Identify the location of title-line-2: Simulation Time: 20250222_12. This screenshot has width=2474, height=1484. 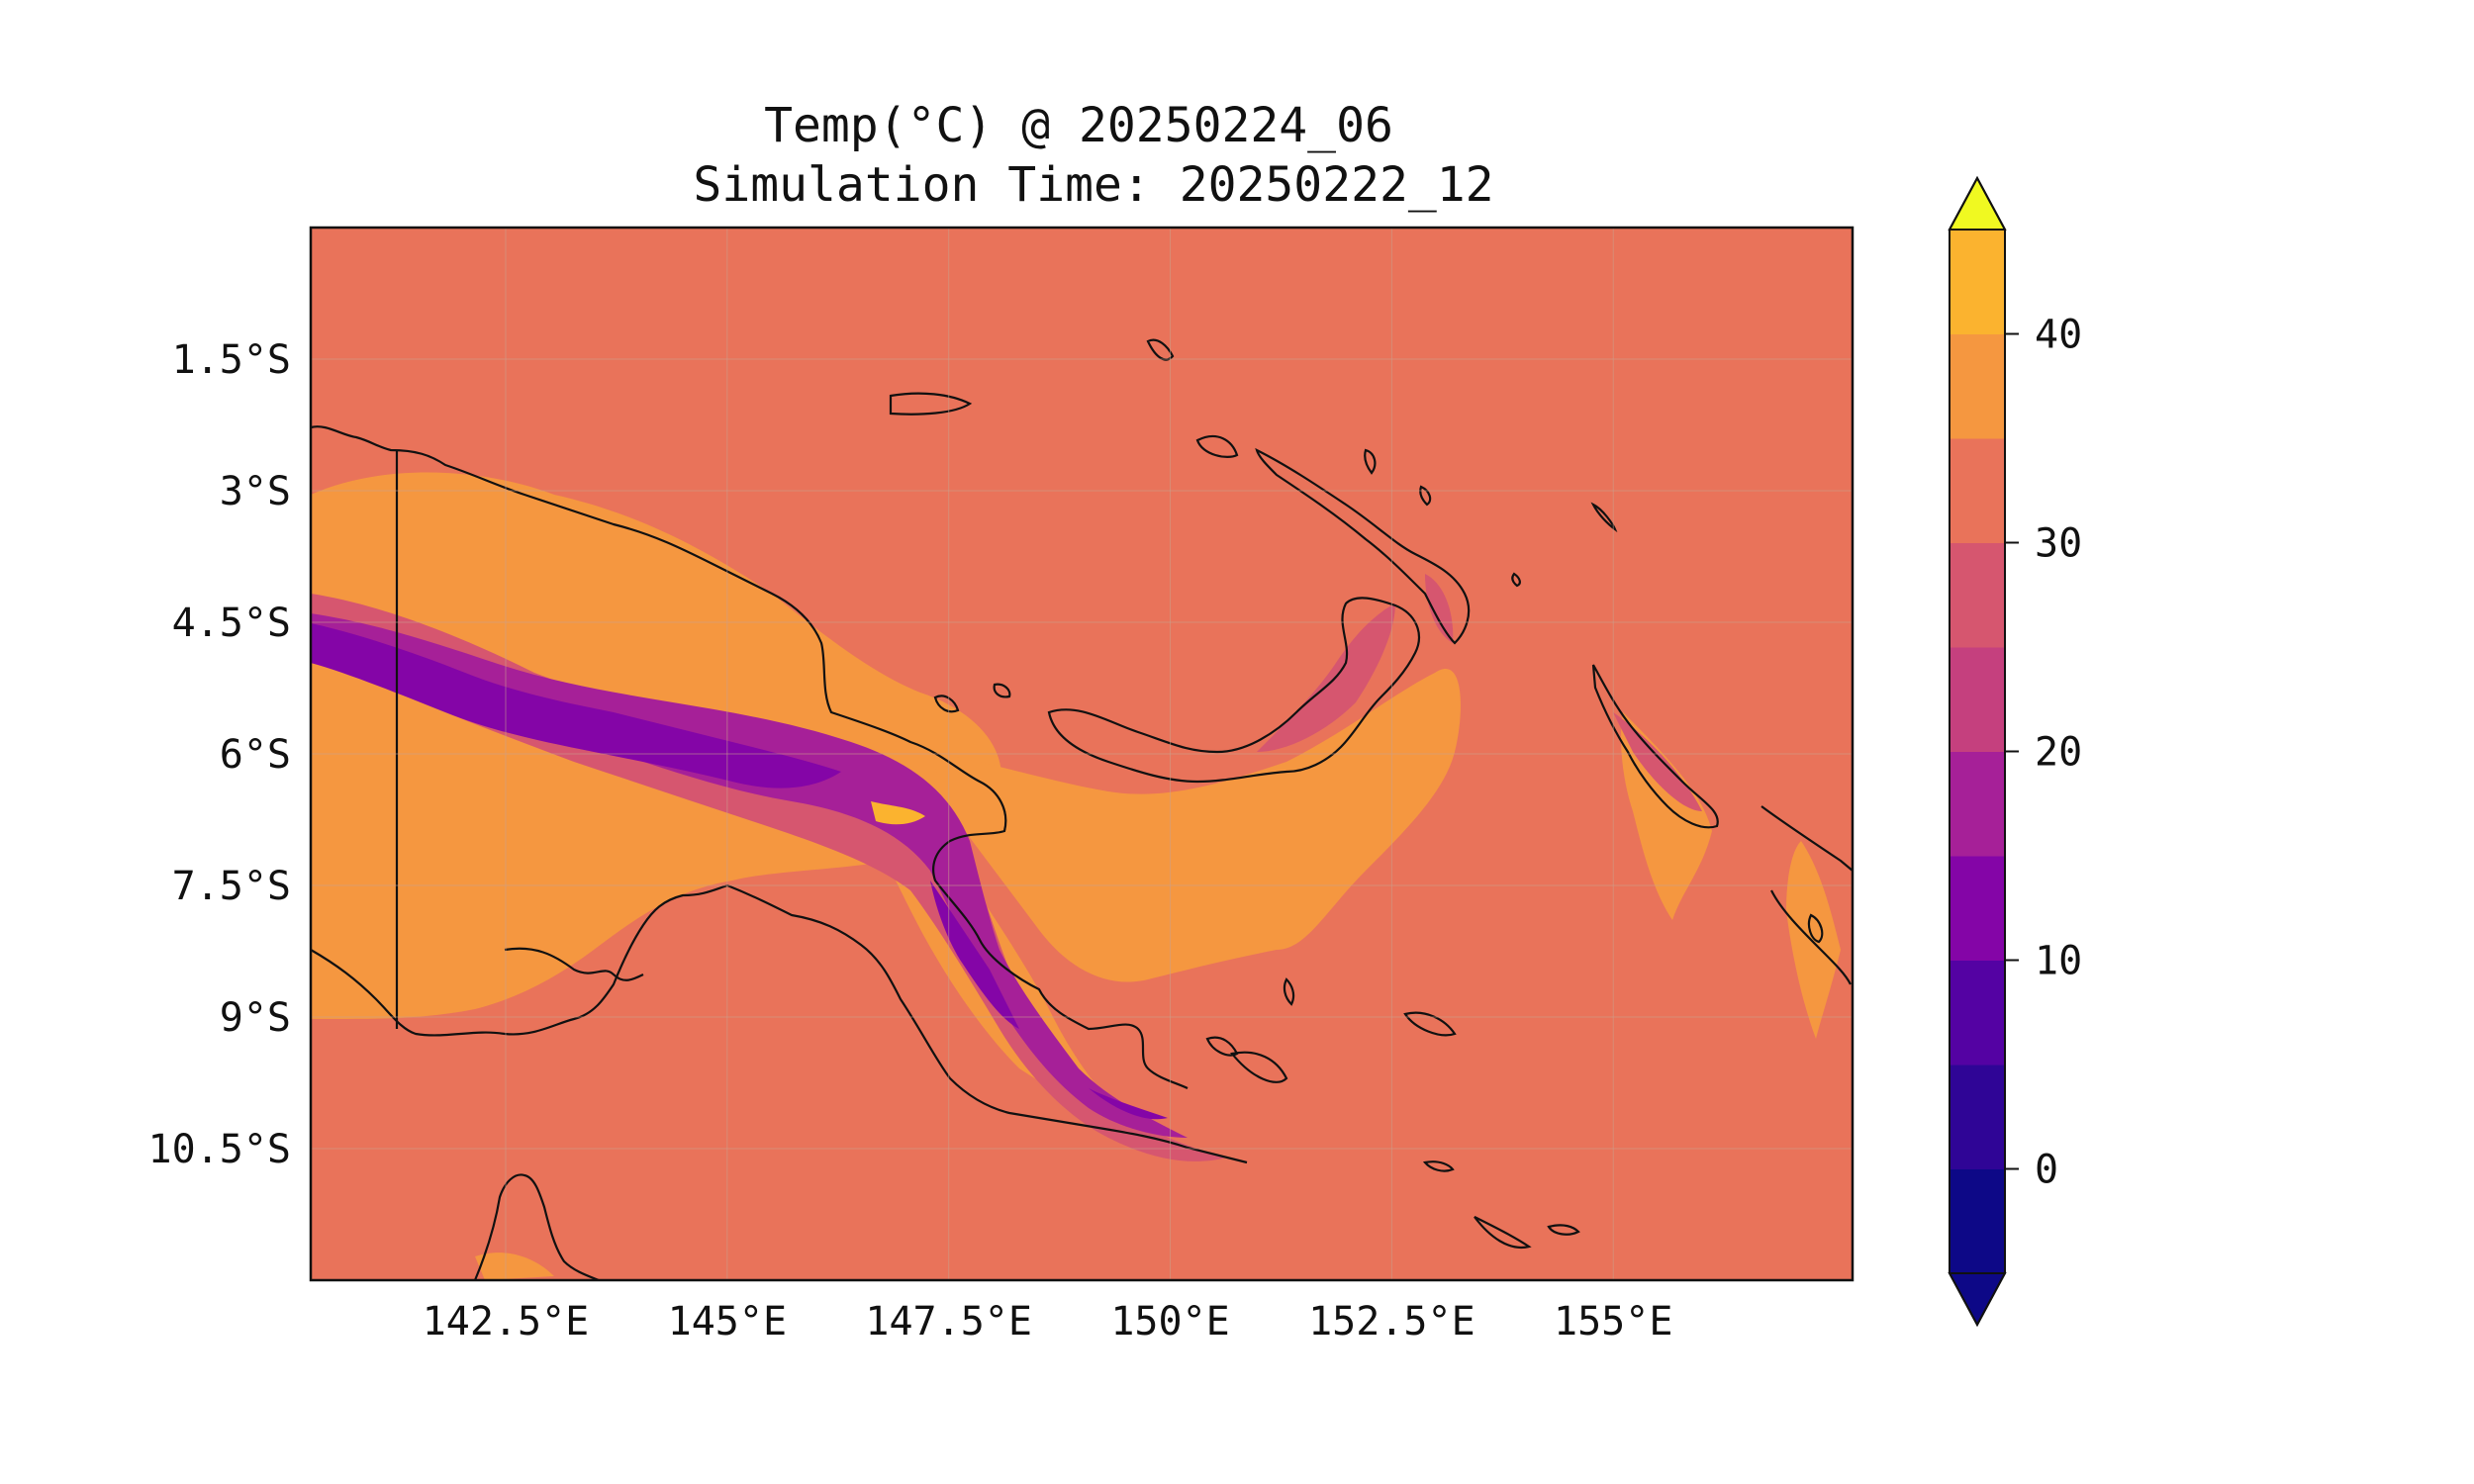
(1093, 185).